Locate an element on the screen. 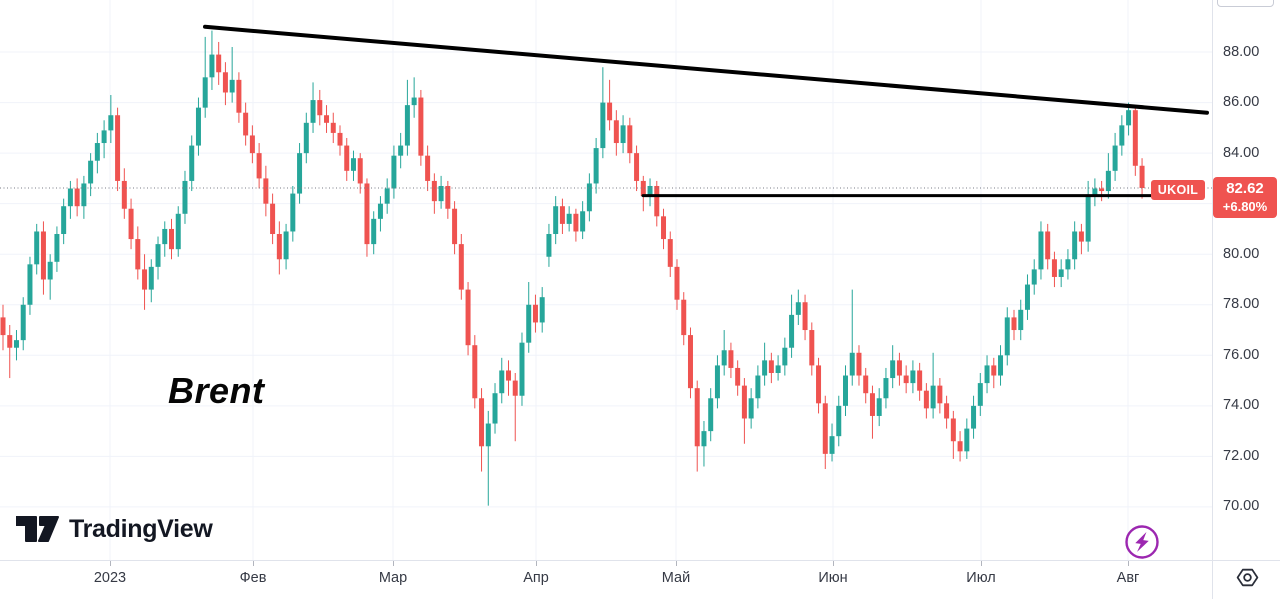  price-tick-label: 80.00 is located at coordinates (1241, 253).